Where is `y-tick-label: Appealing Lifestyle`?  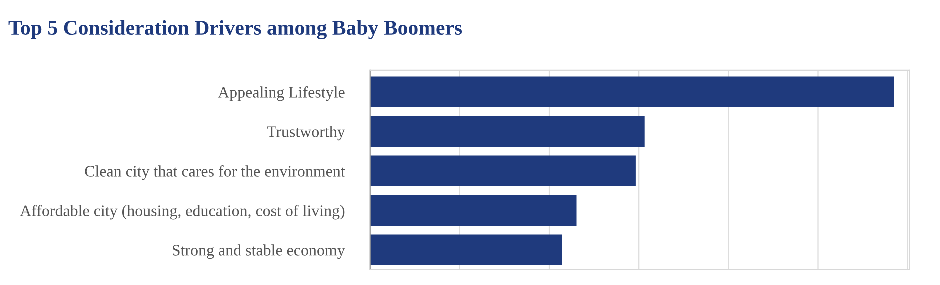 y-tick-label: Appealing Lifestyle is located at coordinates (281, 94).